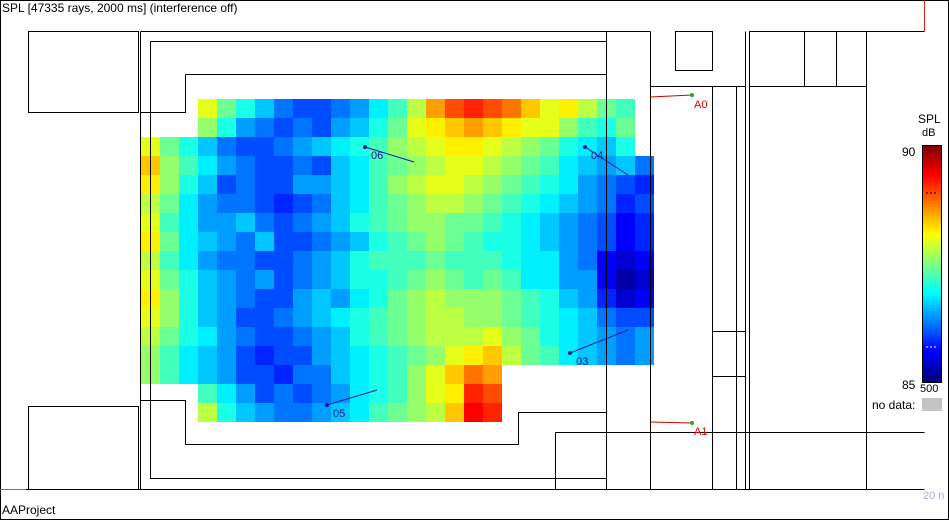  I want to click on receiver-label: 06, so click(377, 156).